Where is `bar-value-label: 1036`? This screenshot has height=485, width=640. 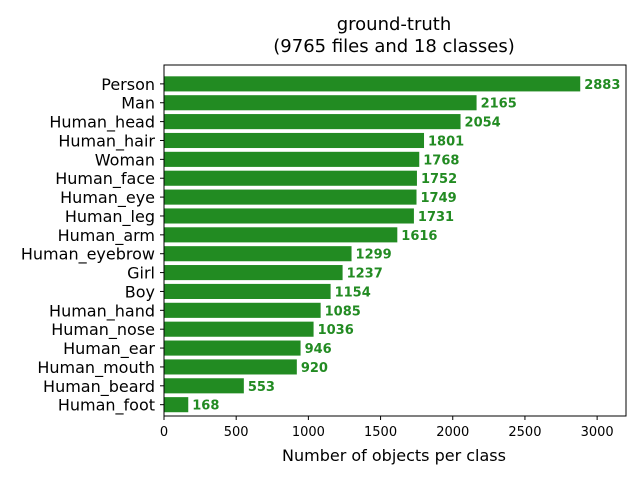
bar-value-label: 1036 is located at coordinates (336, 330).